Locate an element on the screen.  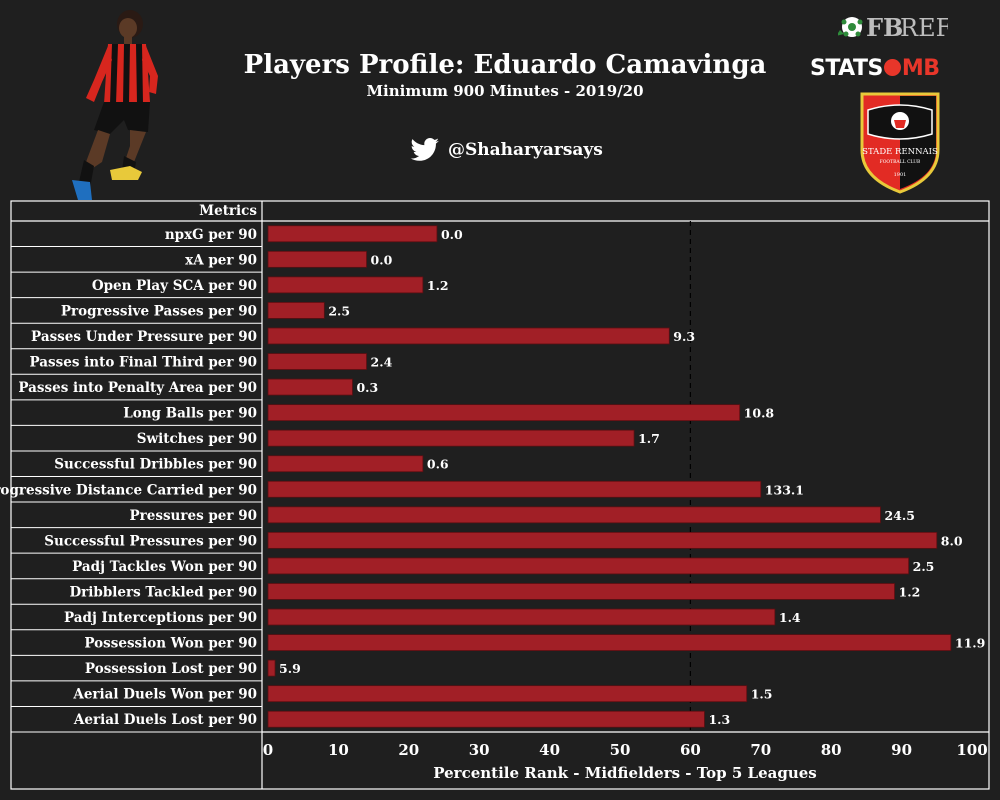
value-label: 0.6 is located at coordinates (438, 464).